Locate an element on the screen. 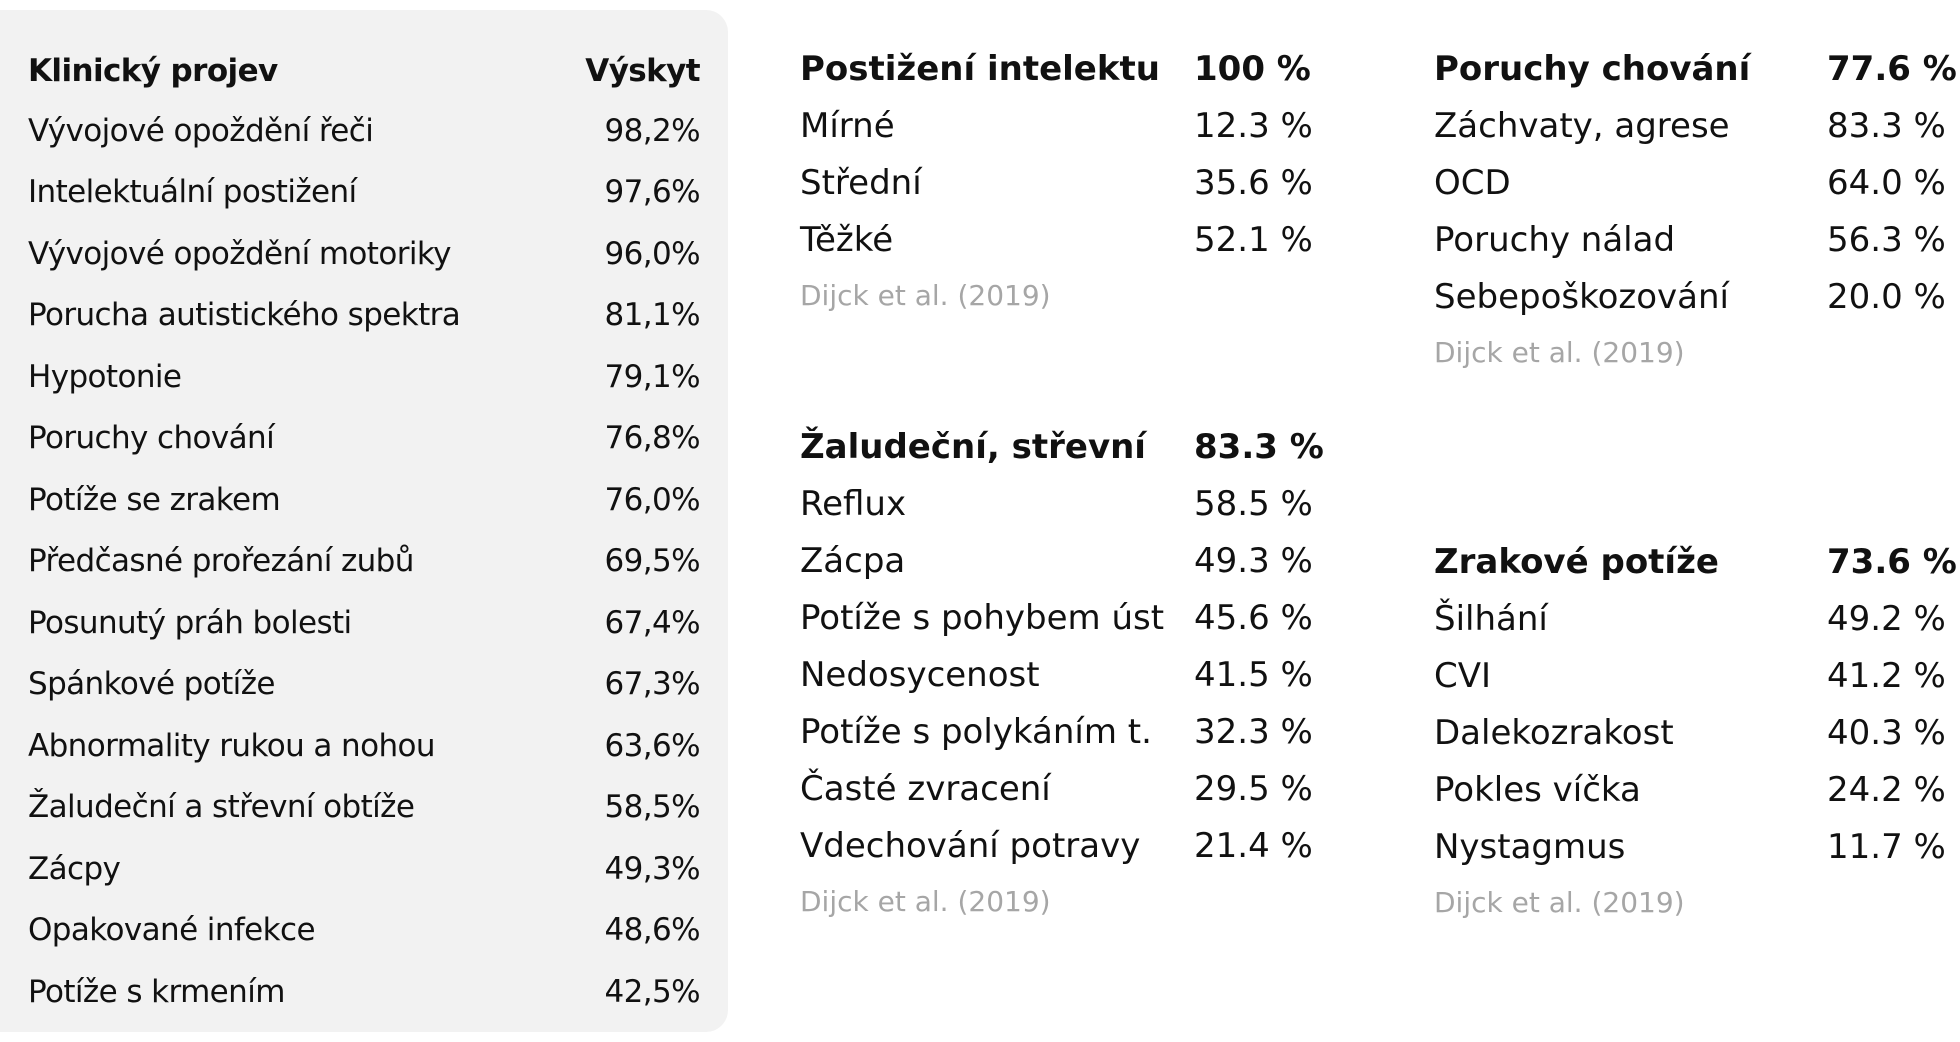  behavior-row: Sebepoškozování 20.0 % is located at coordinates (1690, 296).